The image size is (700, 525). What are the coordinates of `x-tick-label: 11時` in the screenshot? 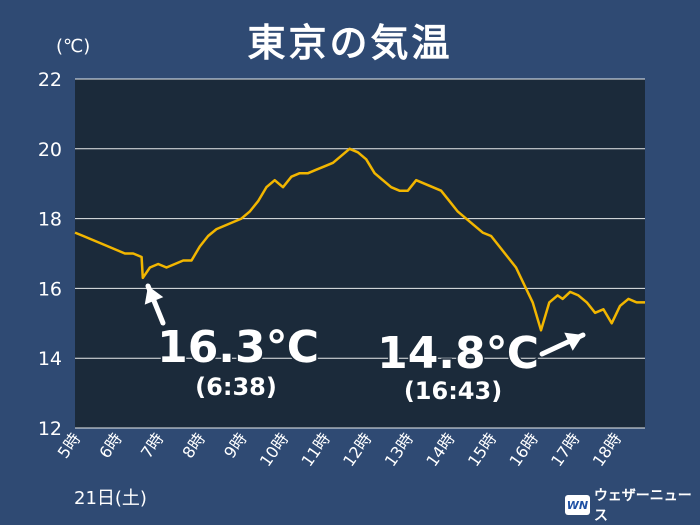 It's located at (315, 449).